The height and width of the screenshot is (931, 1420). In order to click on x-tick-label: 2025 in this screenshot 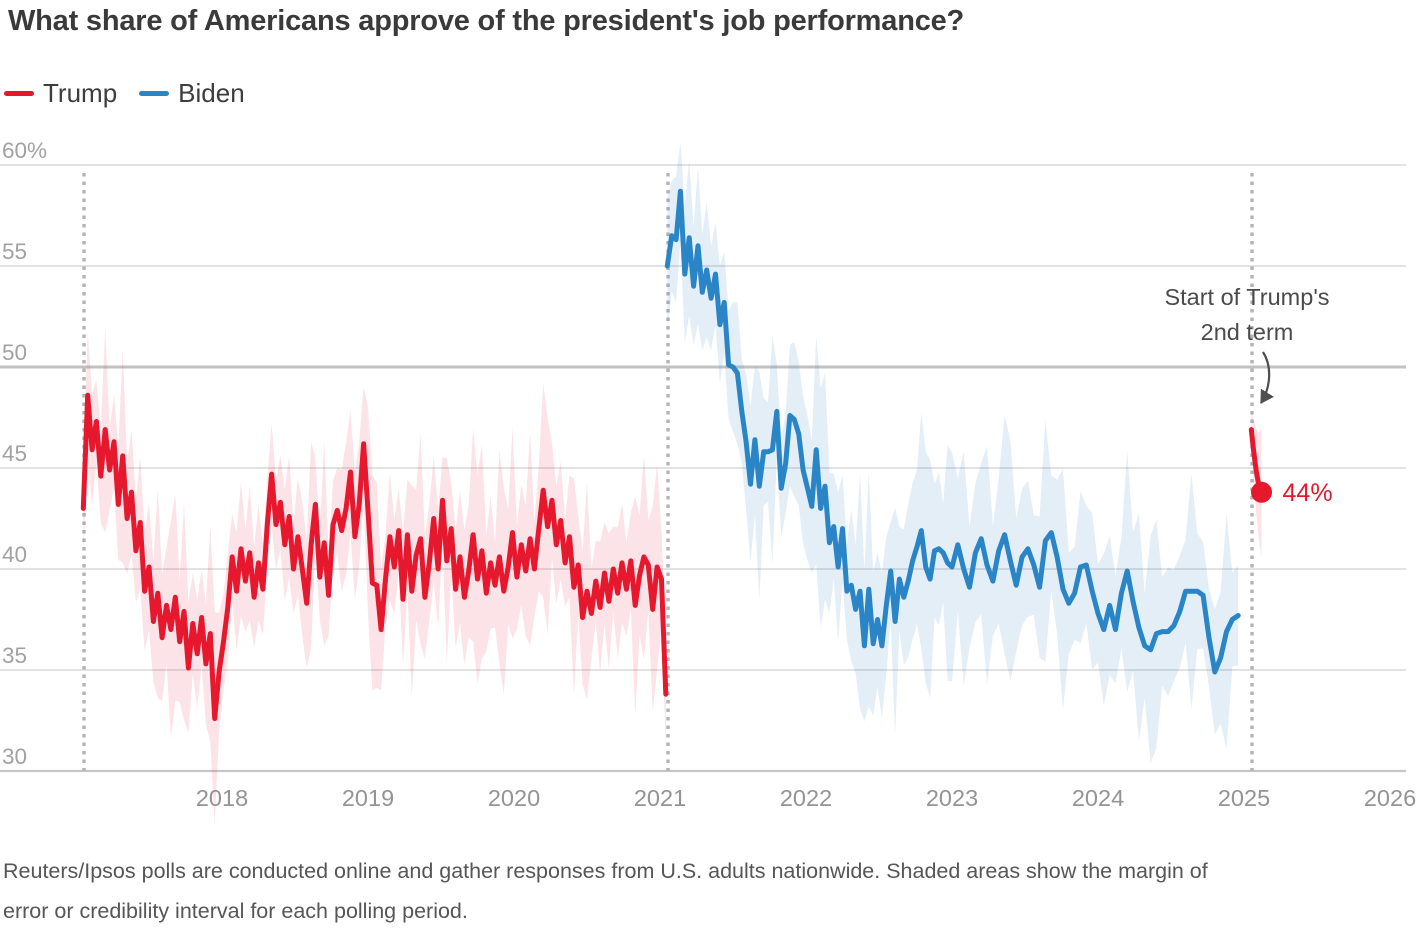, I will do `click(1244, 798)`.